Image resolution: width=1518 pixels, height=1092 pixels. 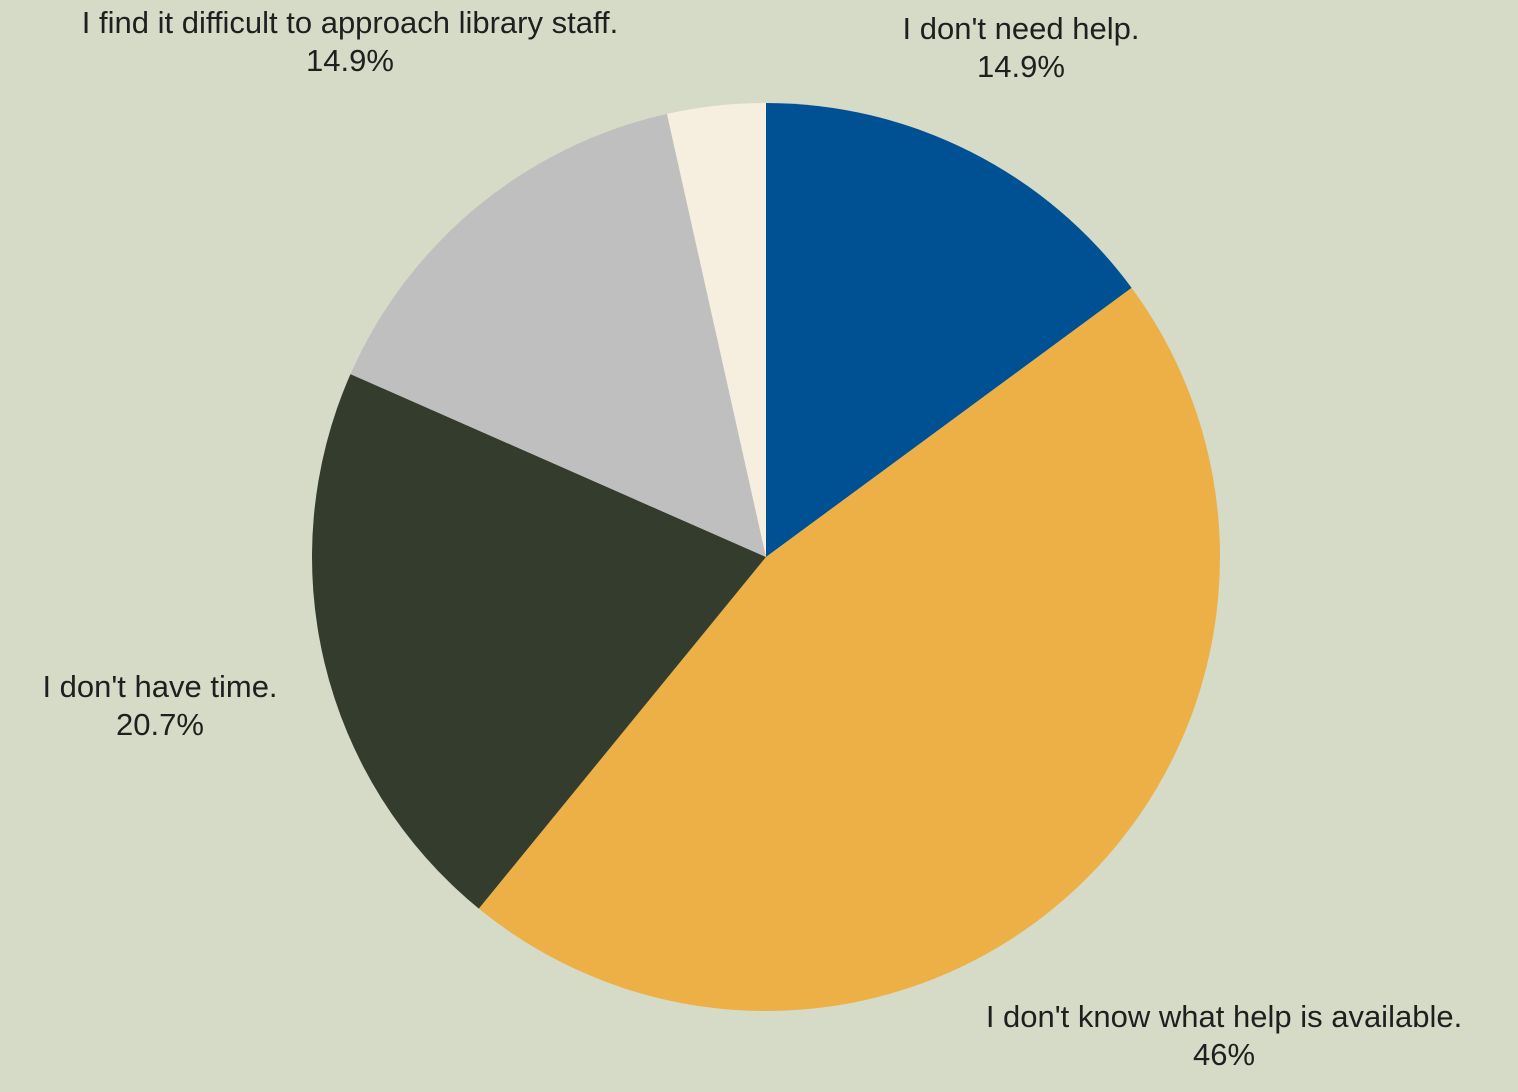 What do you see at coordinates (160, 724) in the screenshot?
I see `slice-label-percent: 20.7%` at bounding box center [160, 724].